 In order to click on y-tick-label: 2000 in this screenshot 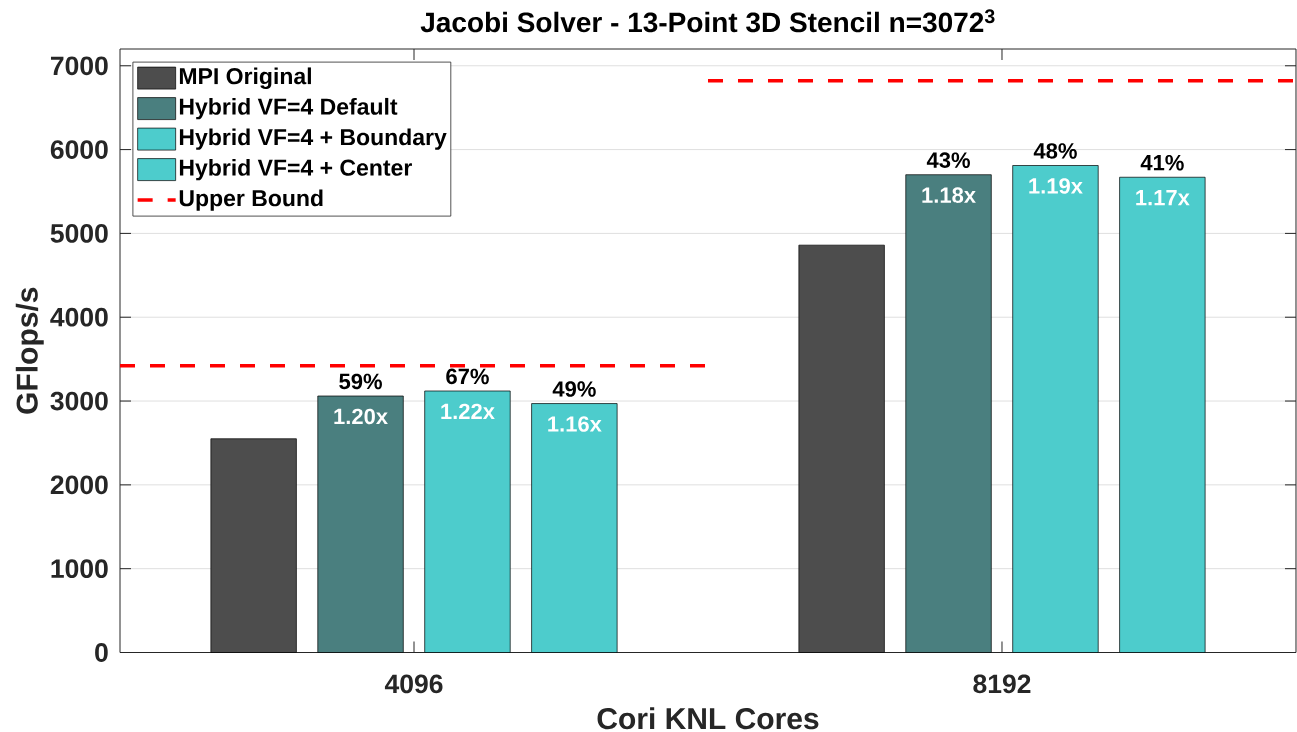, I will do `click(79, 485)`.